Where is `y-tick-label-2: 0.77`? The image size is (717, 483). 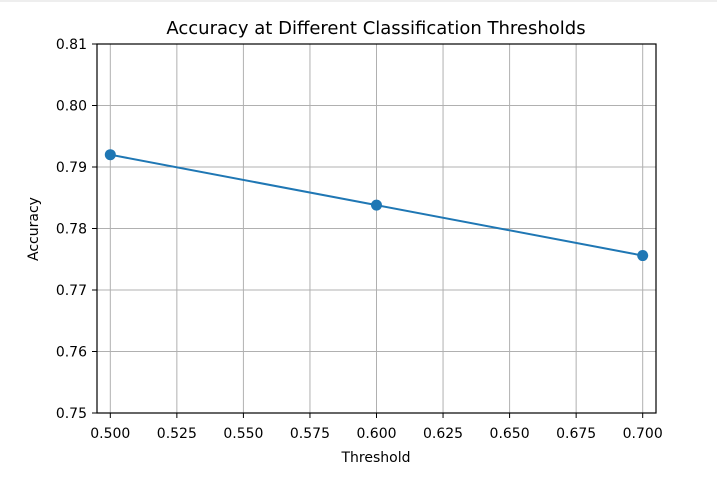 y-tick-label-2: 0.77 is located at coordinates (71, 291).